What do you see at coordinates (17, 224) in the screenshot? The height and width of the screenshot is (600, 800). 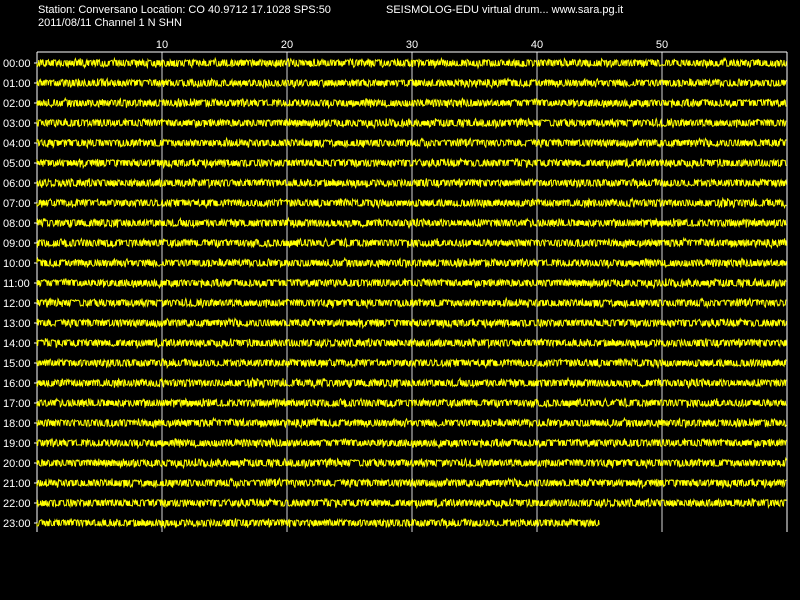 I see `hour-label: 08:00` at bounding box center [17, 224].